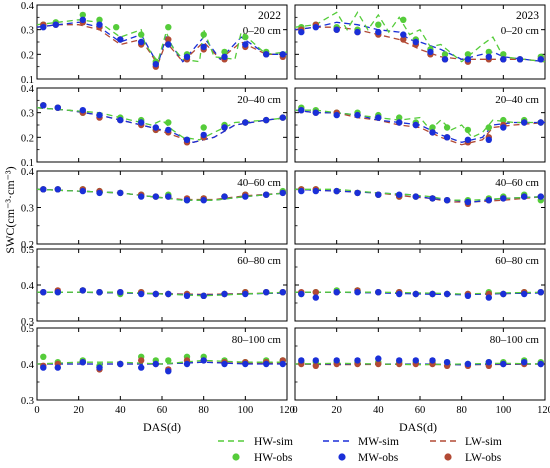 The image size is (550, 468). I want to click on panel-1: 0.1 0.2 0.3 0.4 2022 0–20 cm, so click(154, 43).